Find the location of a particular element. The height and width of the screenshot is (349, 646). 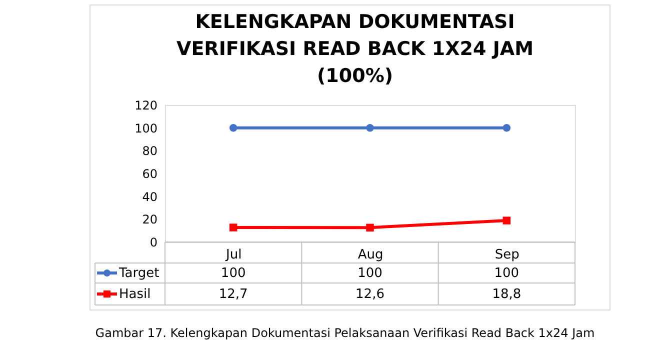

x-tick-label: Jul is located at coordinates (233, 255).